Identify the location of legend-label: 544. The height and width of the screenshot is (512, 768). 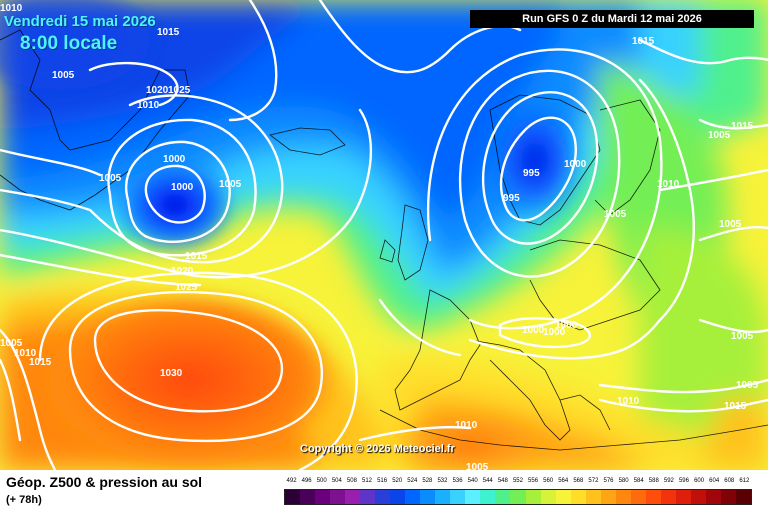
(487, 481).